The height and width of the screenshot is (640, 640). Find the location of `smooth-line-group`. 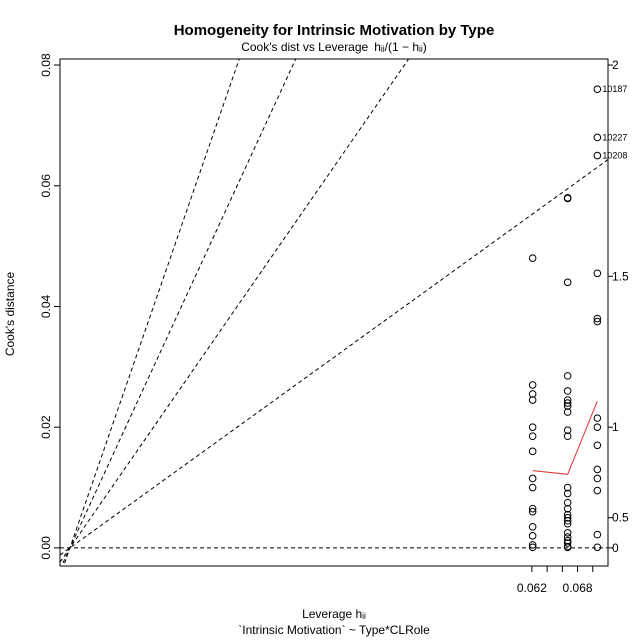

smooth-line-group is located at coordinates (565, 438).